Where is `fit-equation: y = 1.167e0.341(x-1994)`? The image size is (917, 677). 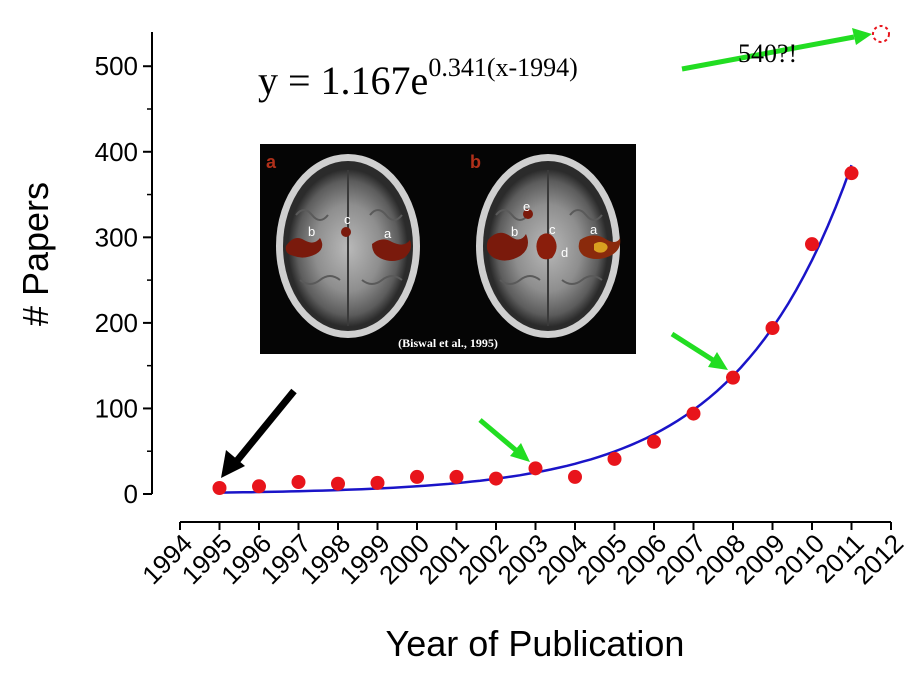 fit-equation: y = 1.167e0.341(x-1994) is located at coordinates (418, 78).